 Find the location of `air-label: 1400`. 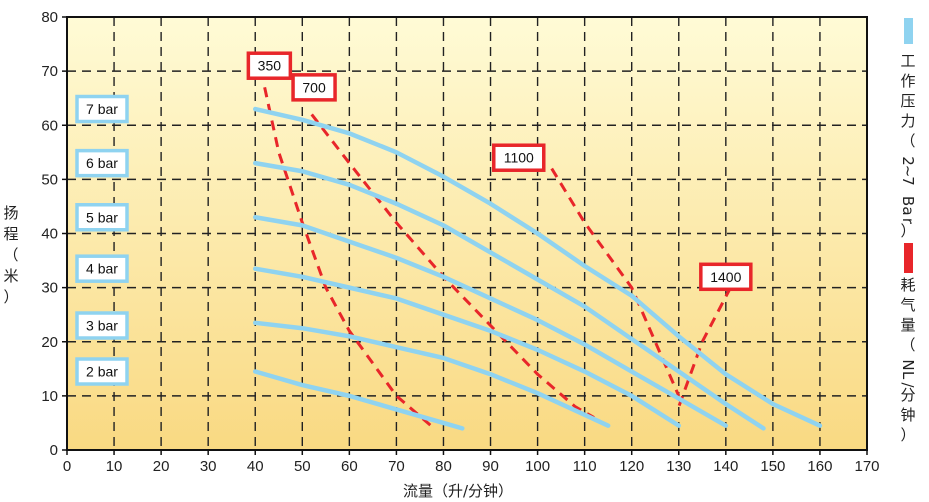

air-label: 1400 is located at coordinates (725, 277).